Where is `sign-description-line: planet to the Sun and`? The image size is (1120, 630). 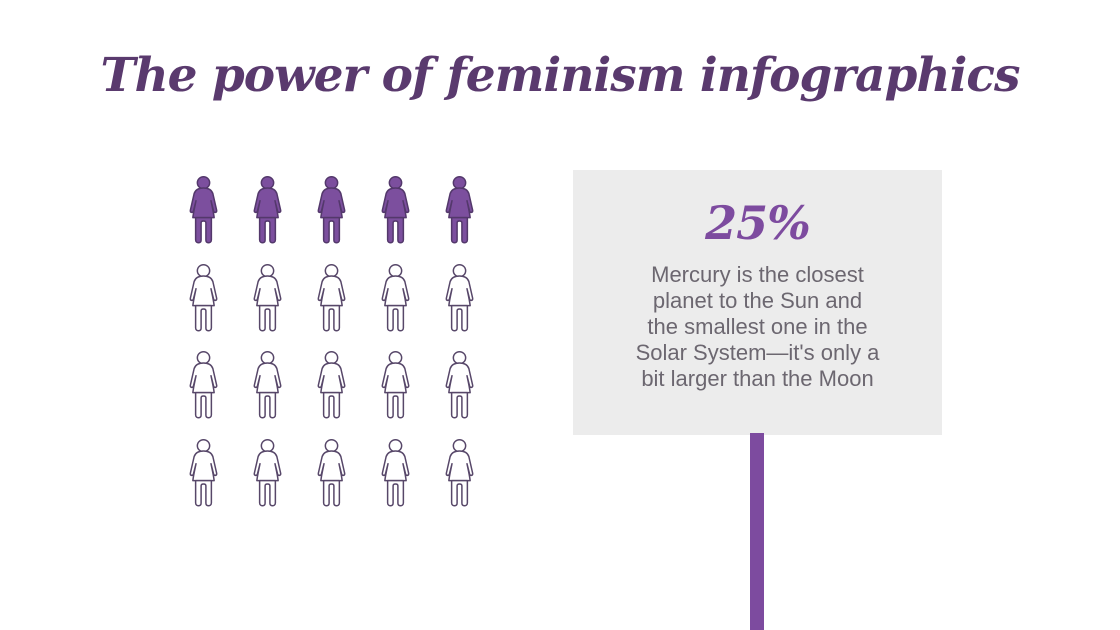 sign-description-line: planet to the Sun and is located at coordinates (757, 300).